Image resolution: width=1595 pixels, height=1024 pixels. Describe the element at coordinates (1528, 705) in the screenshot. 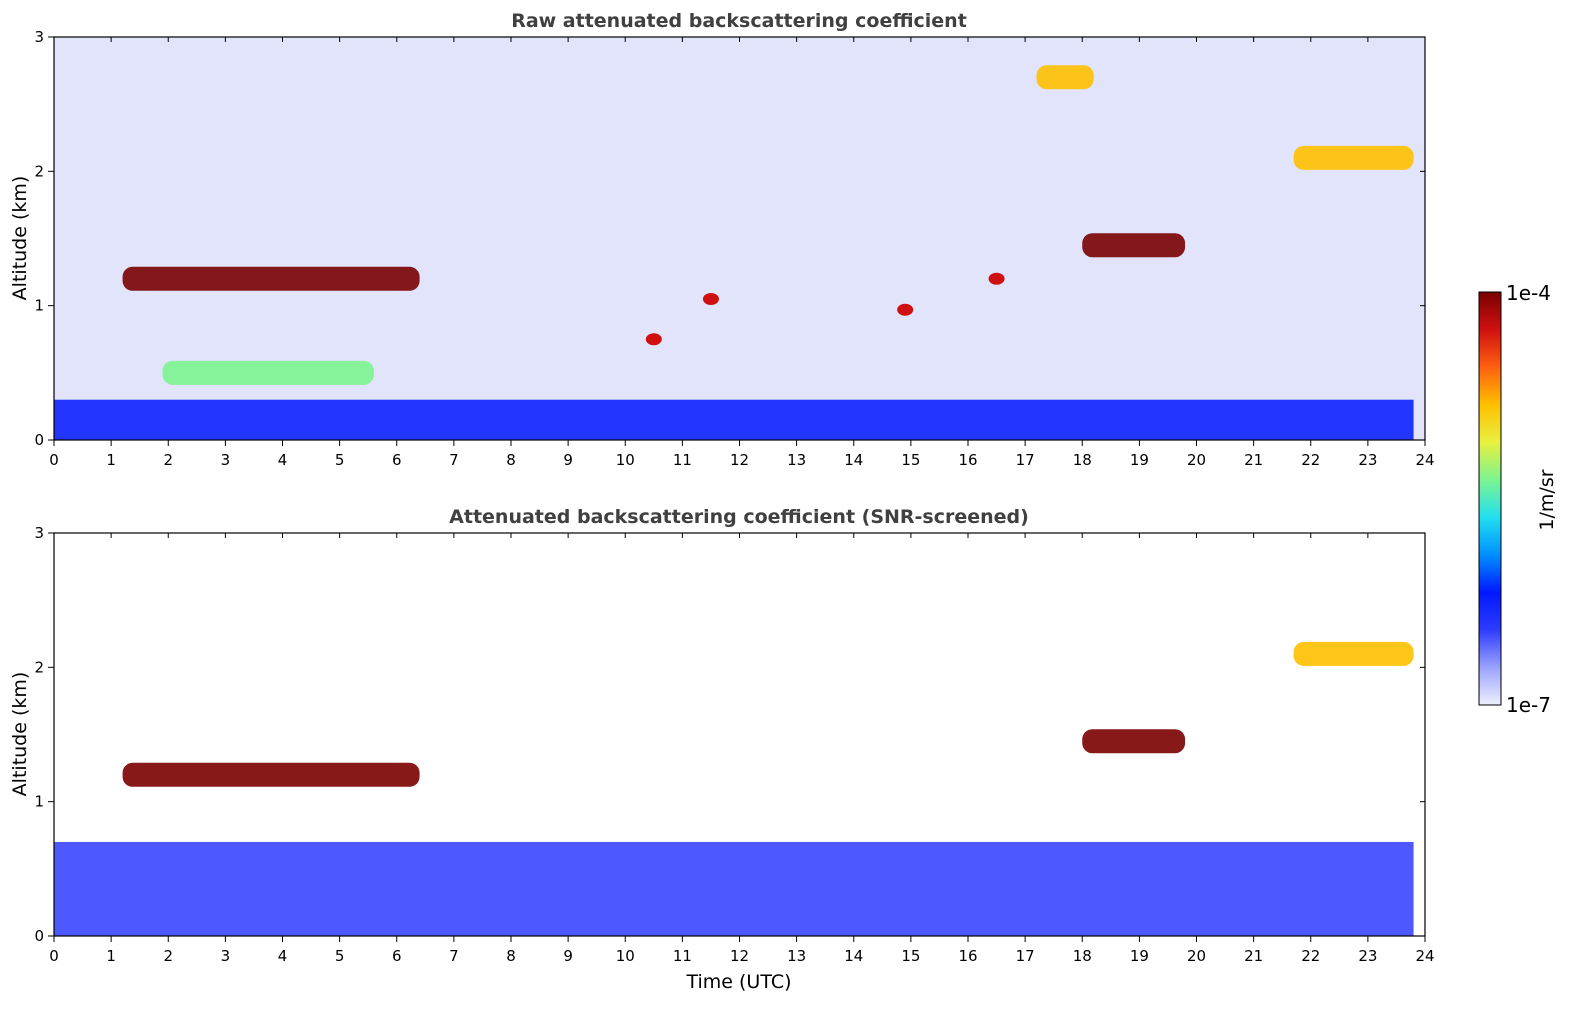

I see `colorbar-min-label: 1e-7` at that location.